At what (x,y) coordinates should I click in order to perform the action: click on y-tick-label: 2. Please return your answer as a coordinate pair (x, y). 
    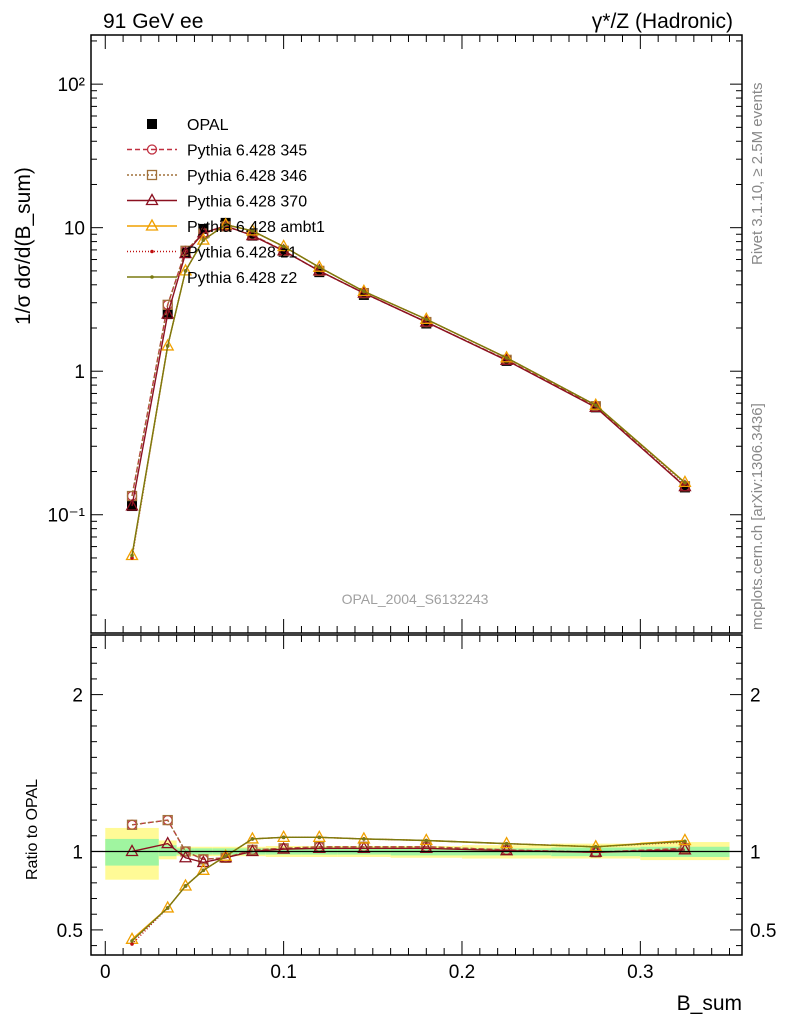
    Looking at the image, I should click on (77, 696).